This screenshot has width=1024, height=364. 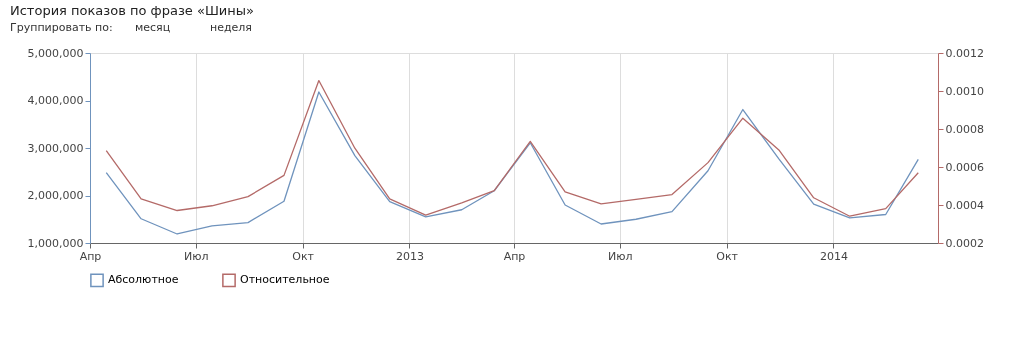 I want to click on y-tick-label: 3,000,000, so click(x=55, y=148).